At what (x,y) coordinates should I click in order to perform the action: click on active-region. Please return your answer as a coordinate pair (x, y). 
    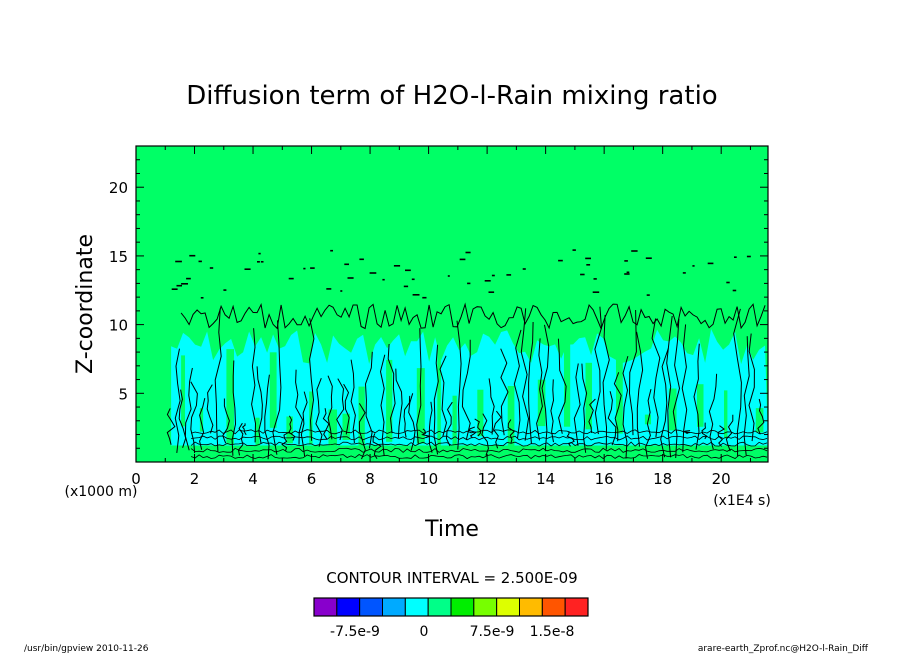
    Looking at the image, I should click on (470, 395).